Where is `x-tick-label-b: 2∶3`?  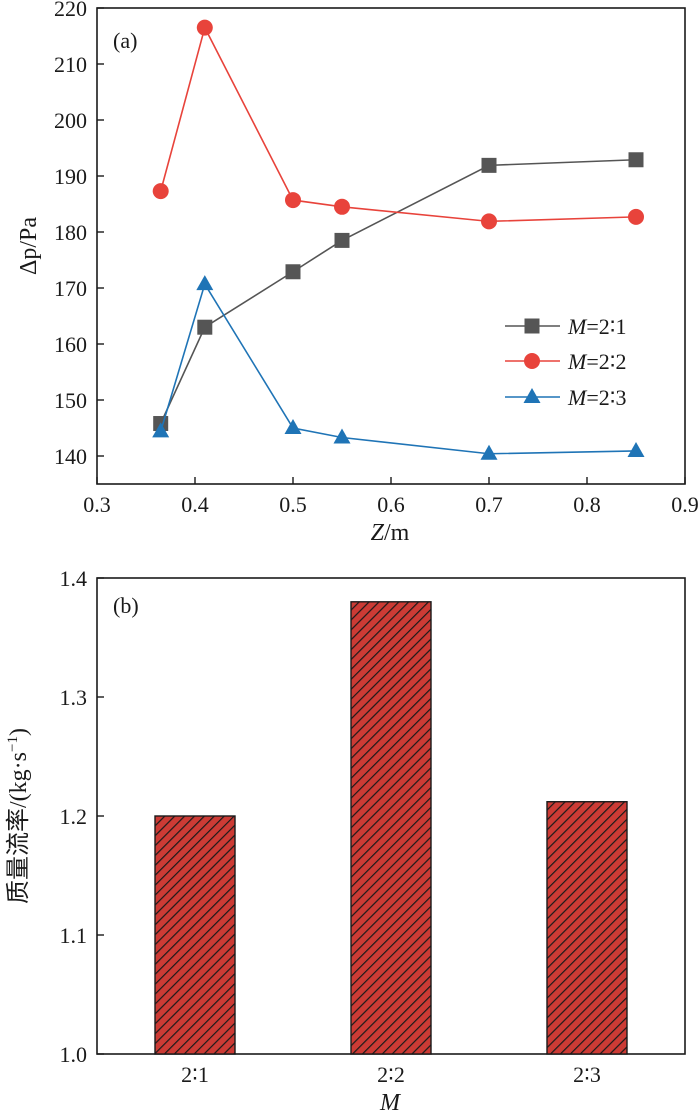 x-tick-label-b: 2∶3 is located at coordinates (587, 1074).